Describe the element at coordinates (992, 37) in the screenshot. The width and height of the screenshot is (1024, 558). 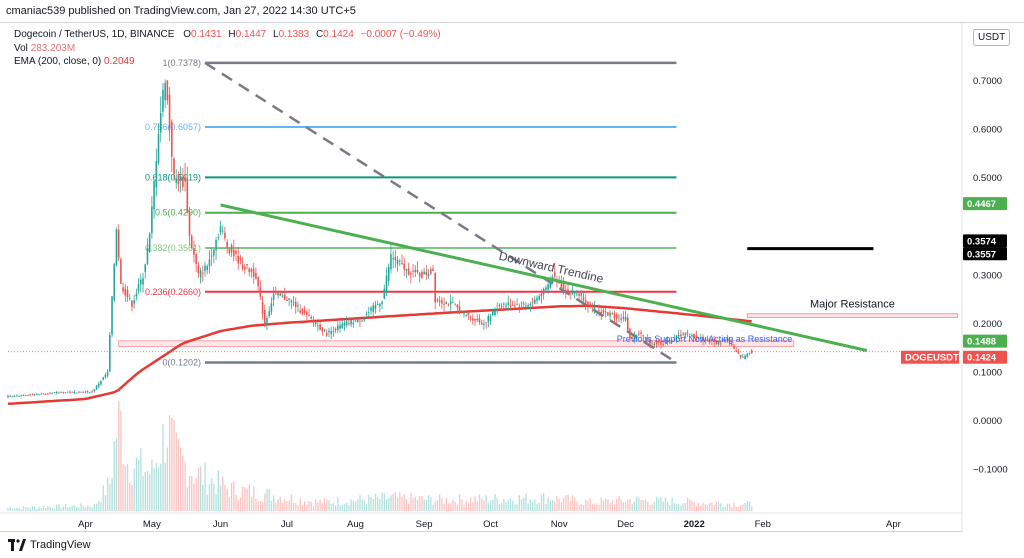
I see `currency-button: USDT` at that location.